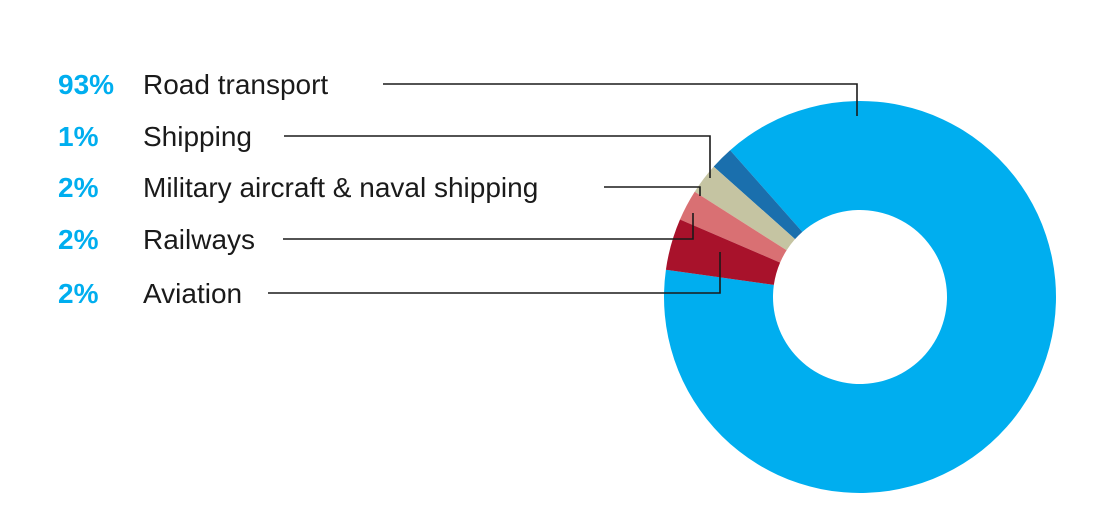 This screenshot has height=529, width=1113. I want to click on category-label-military-aircraft-naval-shipping: Military aircraft & naval shipping, so click(340, 187).